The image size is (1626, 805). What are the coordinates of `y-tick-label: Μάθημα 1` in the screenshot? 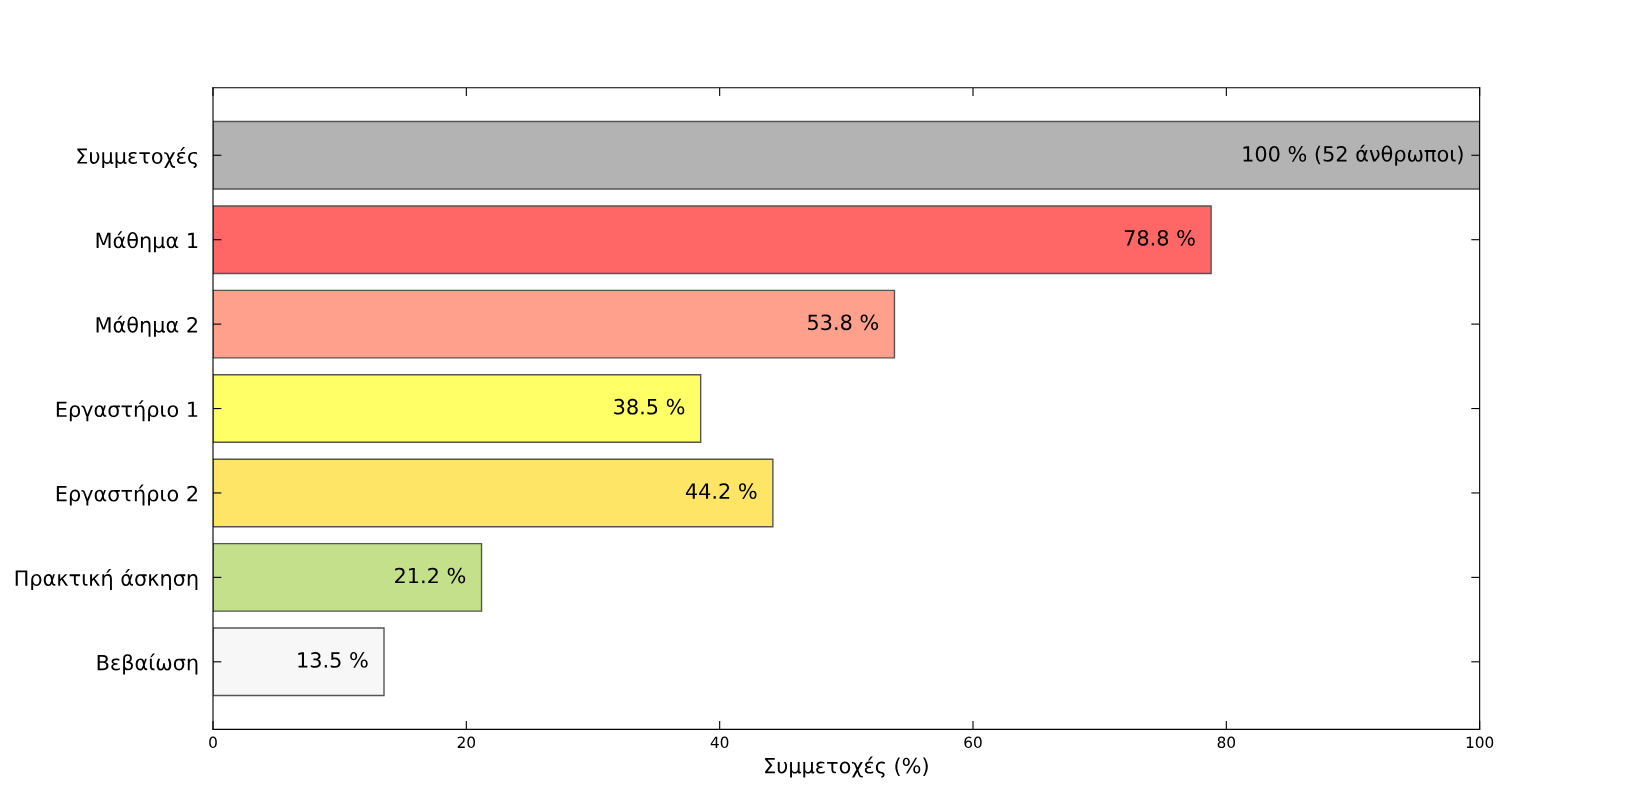 It's located at (147, 242).